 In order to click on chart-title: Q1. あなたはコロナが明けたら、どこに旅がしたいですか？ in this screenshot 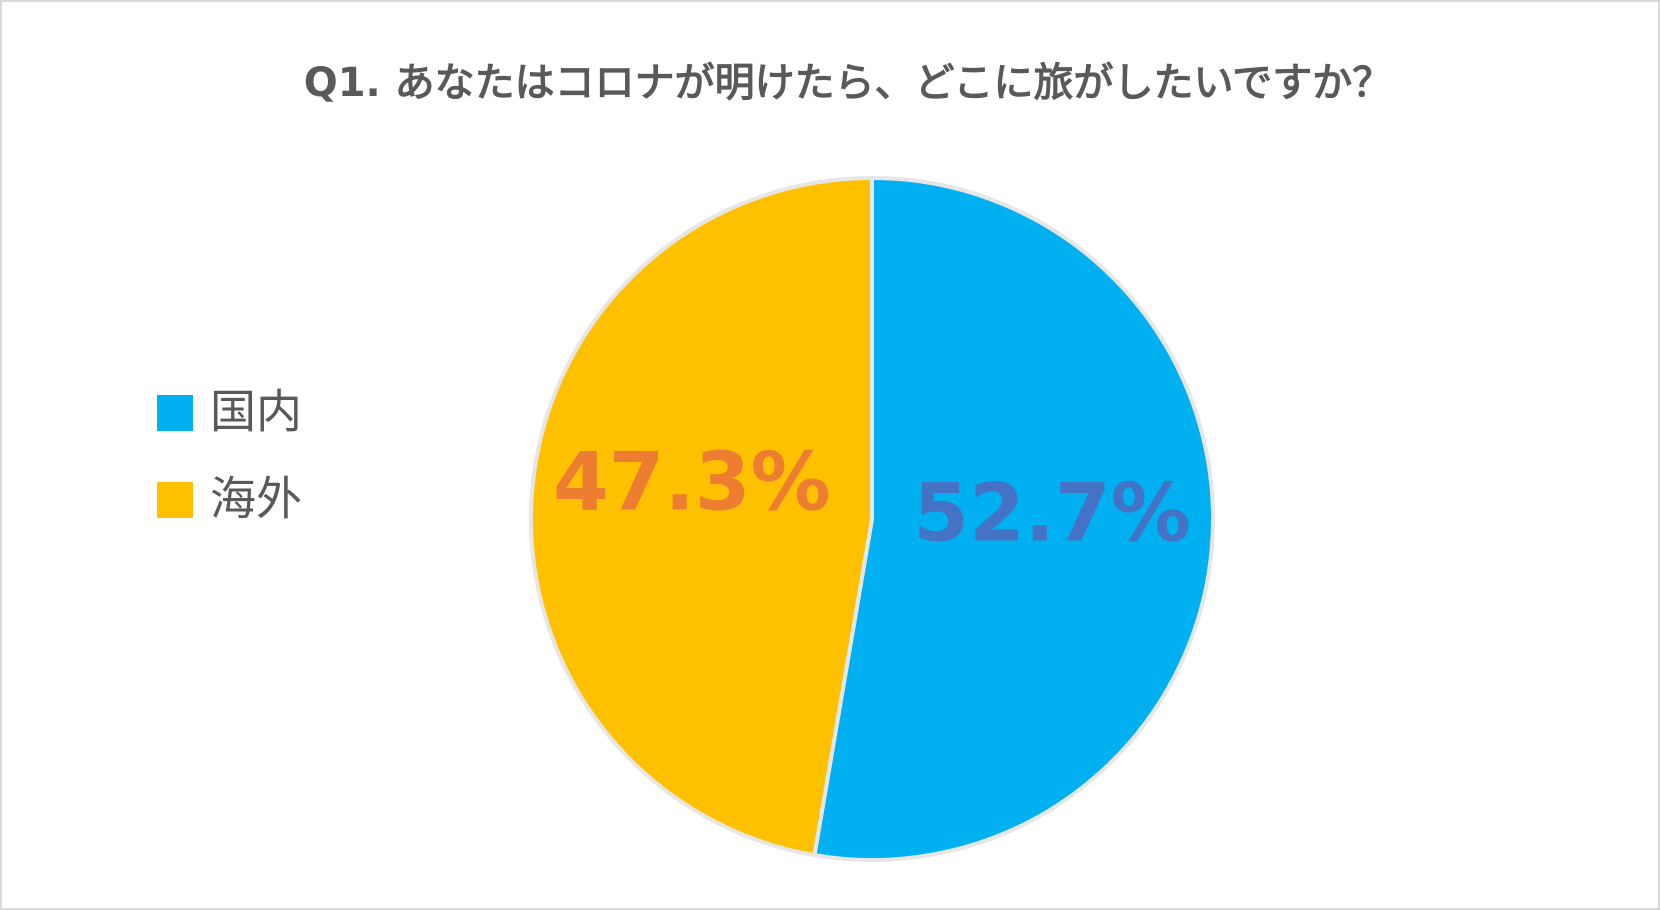, I will do `click(848, 83)`.